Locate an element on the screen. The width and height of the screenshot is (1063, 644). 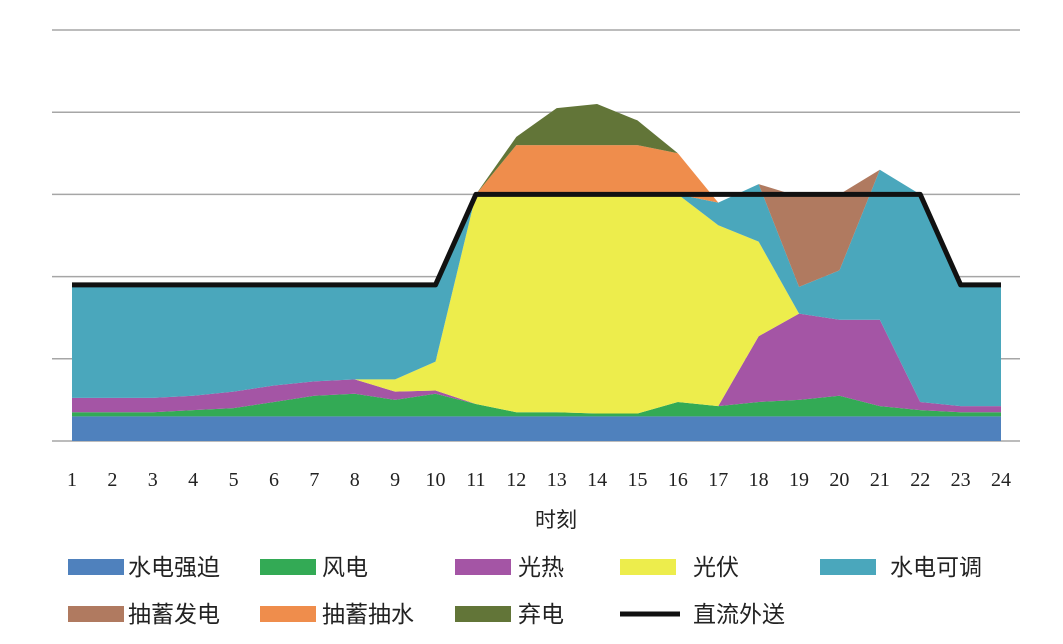
x-tick-label: 22 is located at coordinates (920, 480).